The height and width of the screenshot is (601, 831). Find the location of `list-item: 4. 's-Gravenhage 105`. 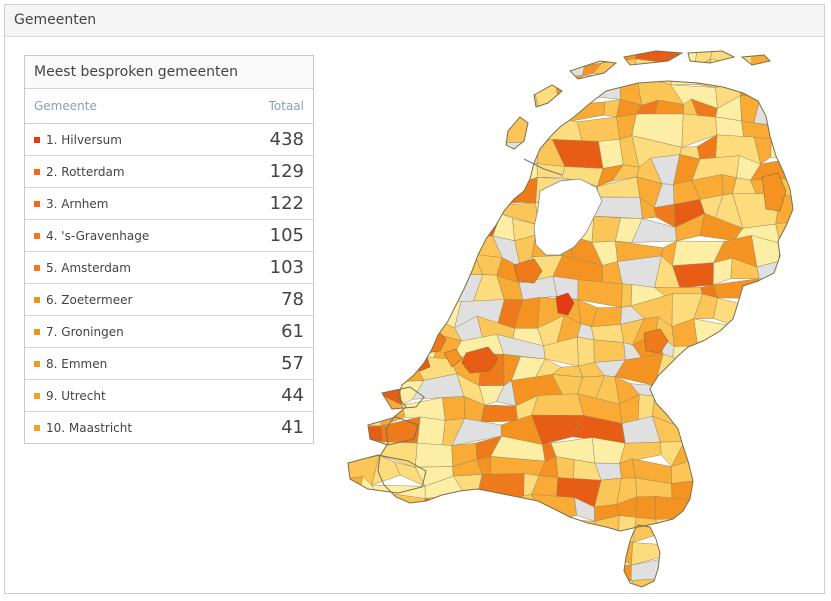

list-item: 4. 's-Gravenhage 105 is located at coordinates (169, 236).